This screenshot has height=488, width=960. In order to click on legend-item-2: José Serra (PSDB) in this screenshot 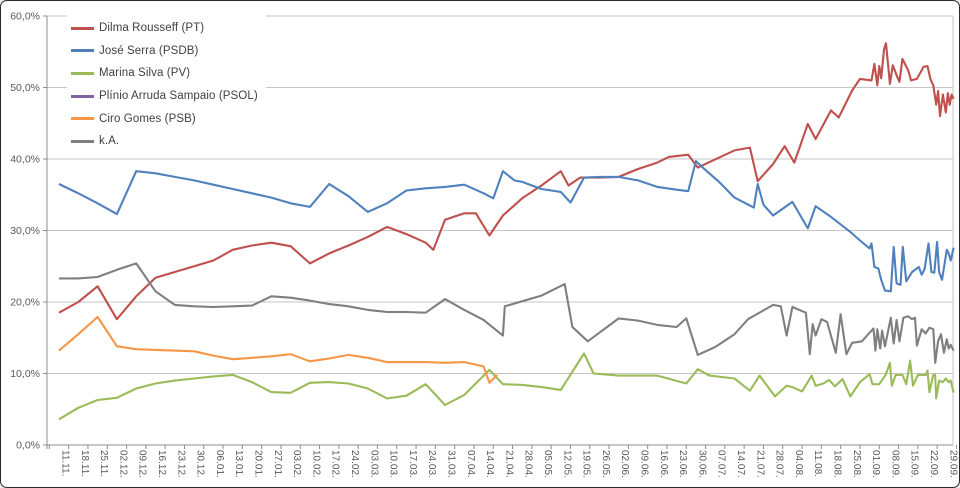, I will do `click(164, 51)`.